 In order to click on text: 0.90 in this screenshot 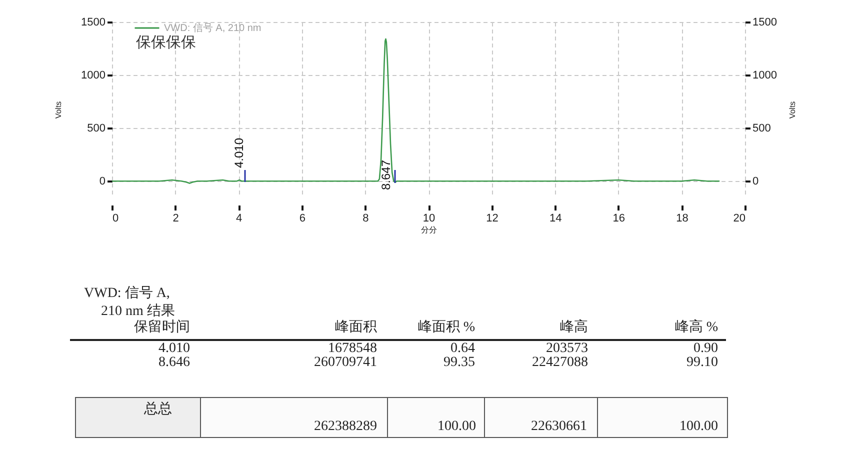, I will do `click(706, 348)`.